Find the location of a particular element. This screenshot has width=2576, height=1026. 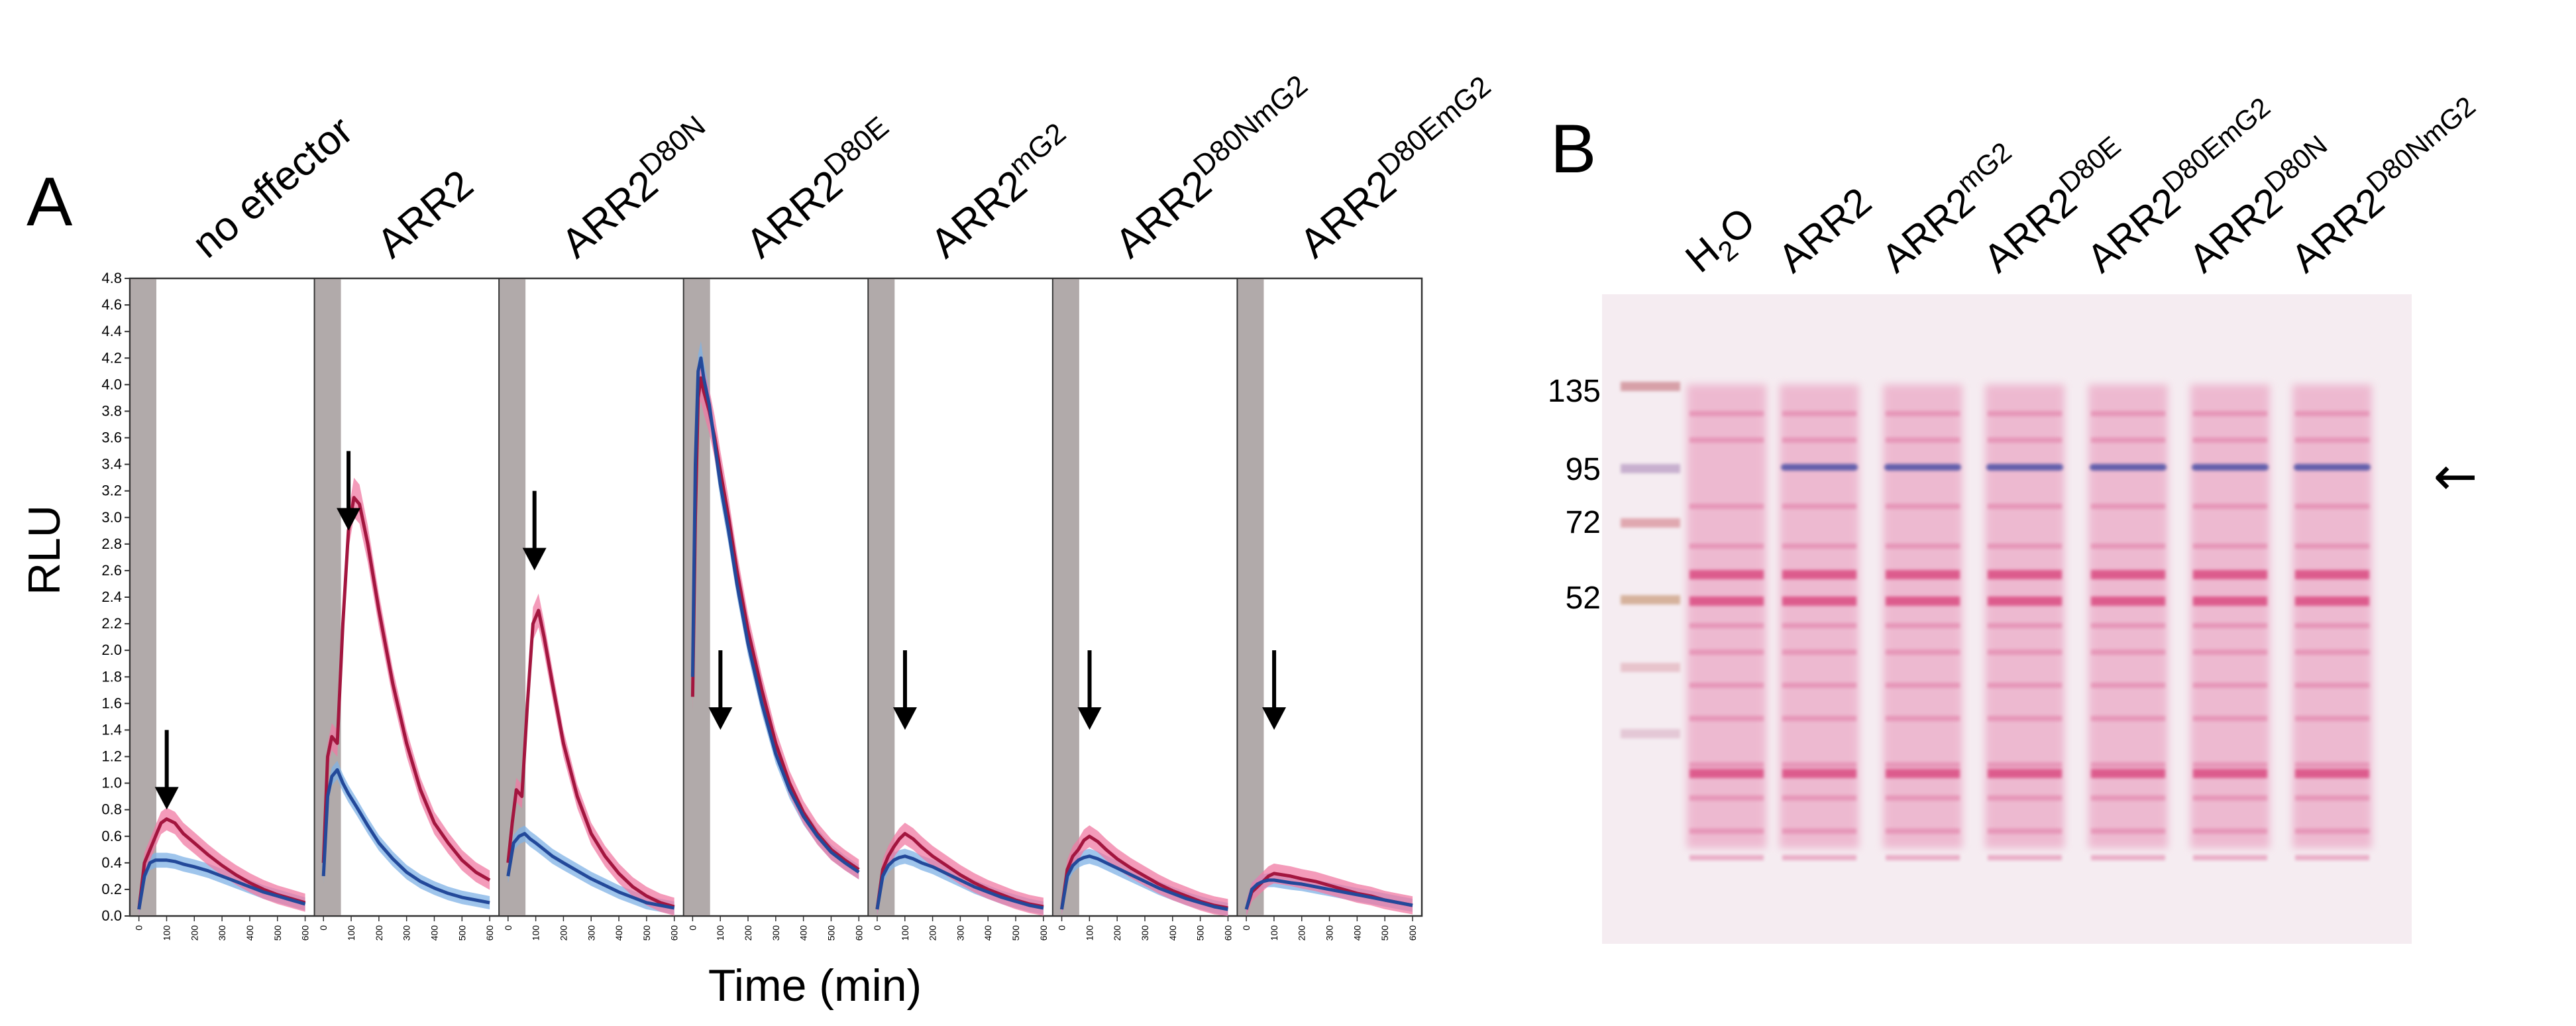

chart-panel-4: 0 100 200 300 400 500 600 ARR2mG2 is located at coordinates (969, 529).